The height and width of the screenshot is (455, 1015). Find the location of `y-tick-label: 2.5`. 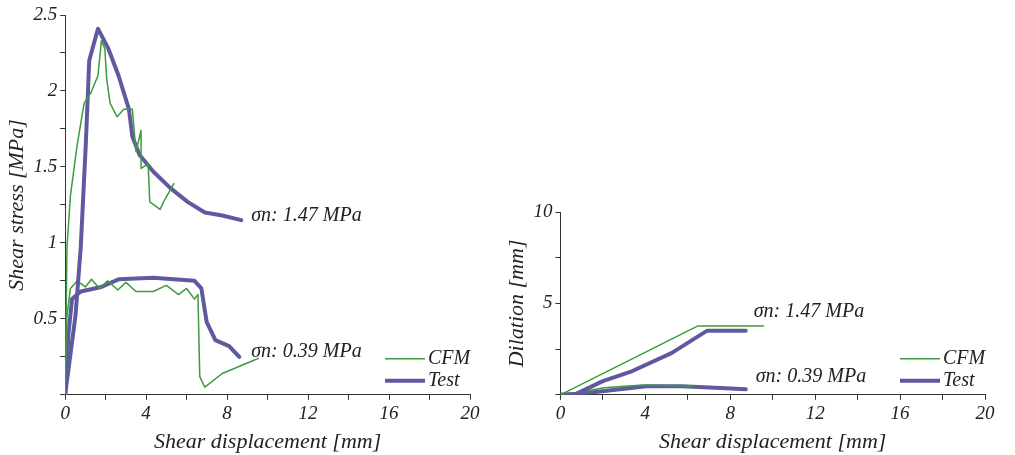

y-tick-label: 2.5 is located at coordinates (45, 13).